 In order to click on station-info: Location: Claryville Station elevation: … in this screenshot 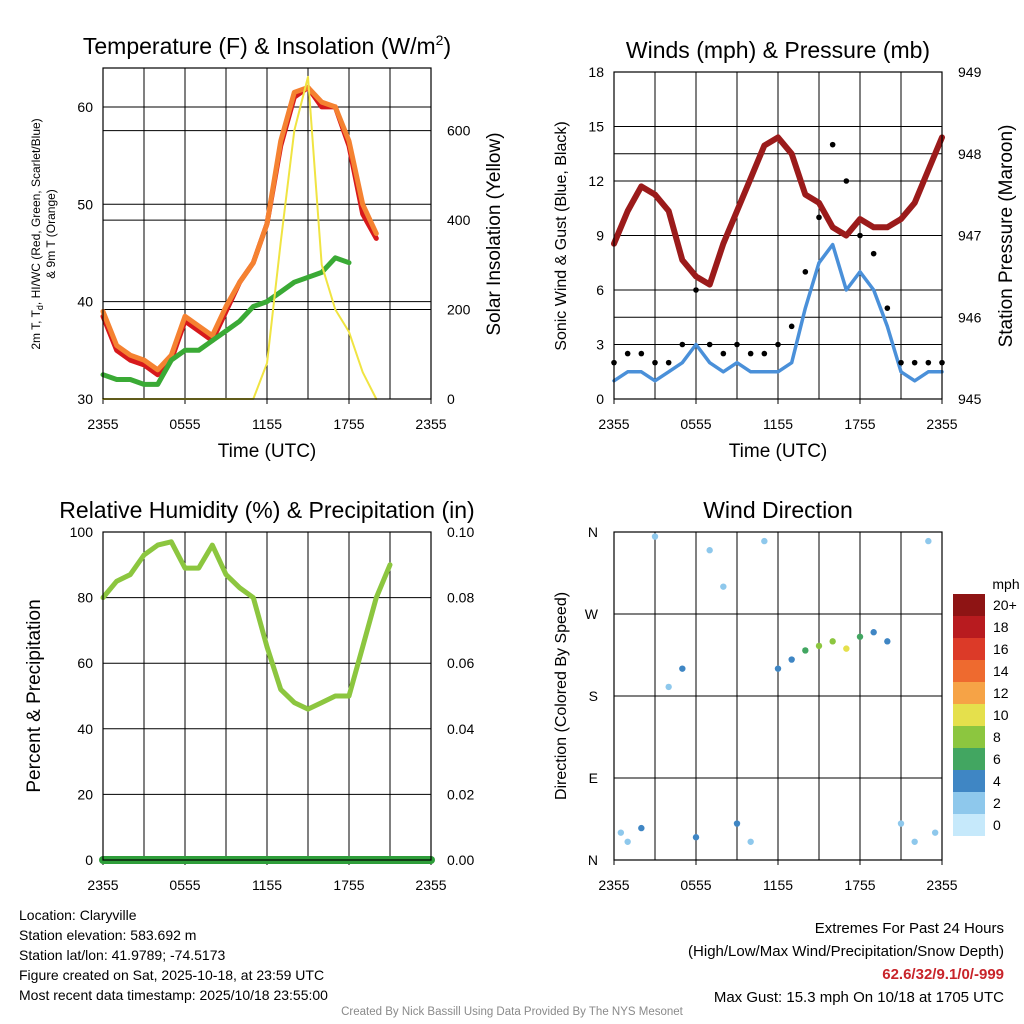, I will do `click(173, 955)`.